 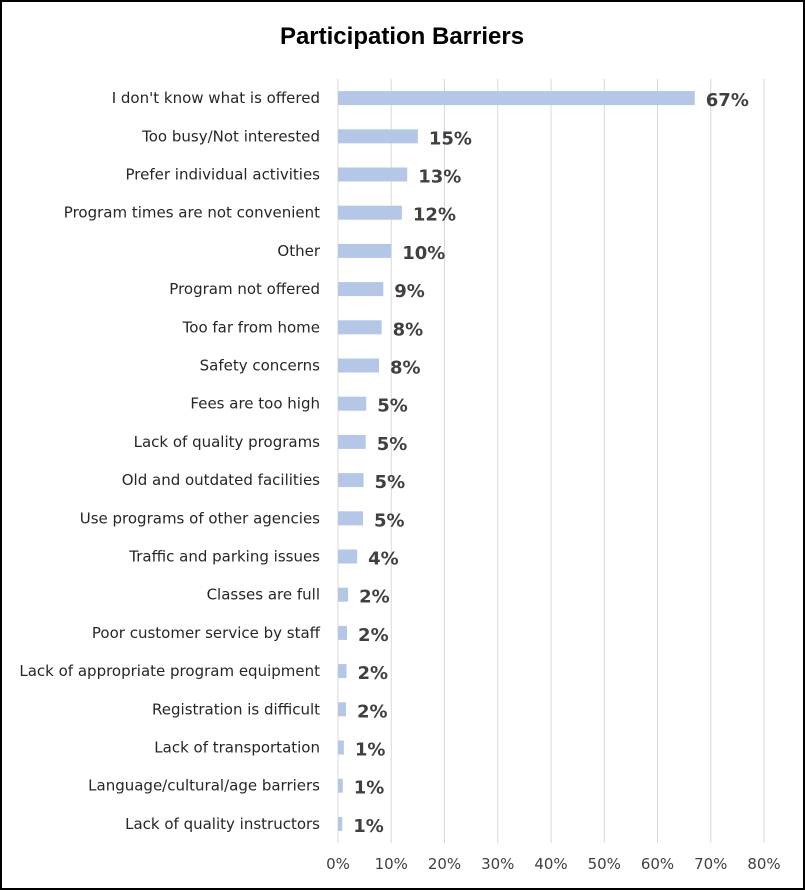 I want to click on category-label: Traffic and parking issues, so click(x=224, y=557).